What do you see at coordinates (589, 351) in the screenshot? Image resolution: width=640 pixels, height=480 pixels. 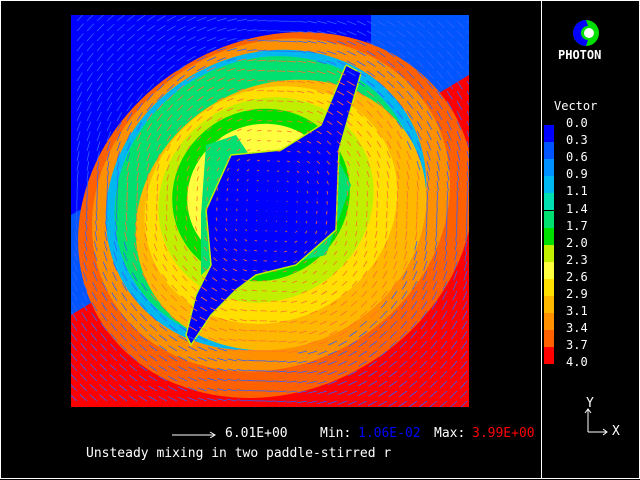 I see `legend-row: 3.7` at bounding box center [589, 351].